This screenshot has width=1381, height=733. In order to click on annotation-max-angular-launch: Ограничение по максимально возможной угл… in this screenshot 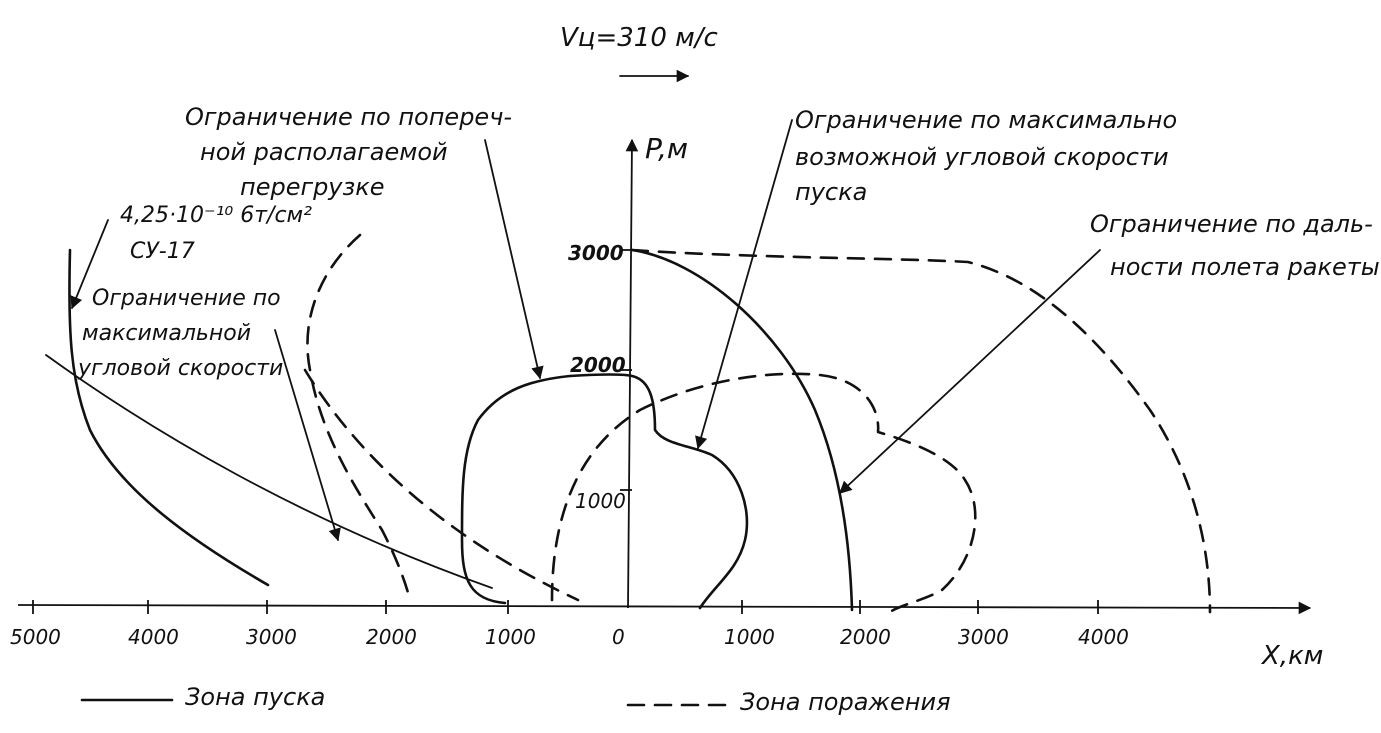, I will do `click(986, 156)`.